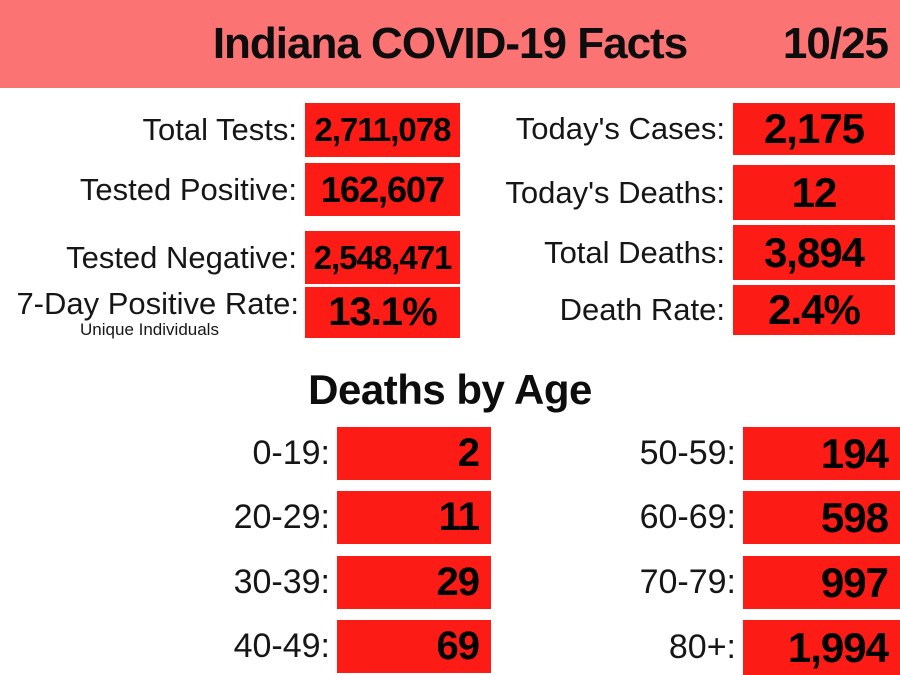  I want to click on stat-value: 2,175, so click(814, 128).